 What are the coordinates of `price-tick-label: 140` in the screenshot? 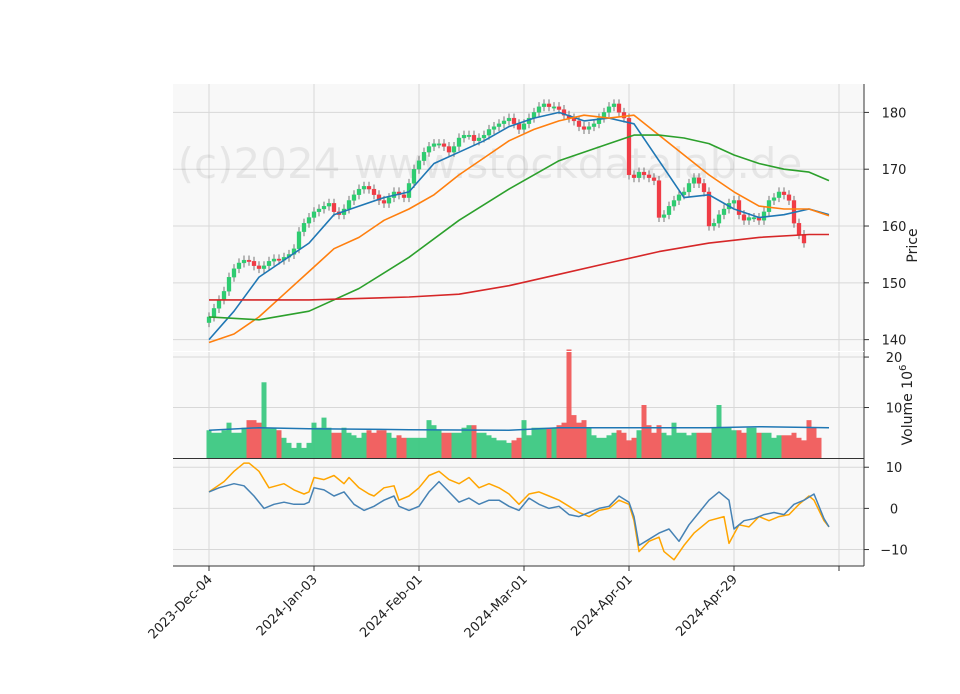 It's located at (894, 341).